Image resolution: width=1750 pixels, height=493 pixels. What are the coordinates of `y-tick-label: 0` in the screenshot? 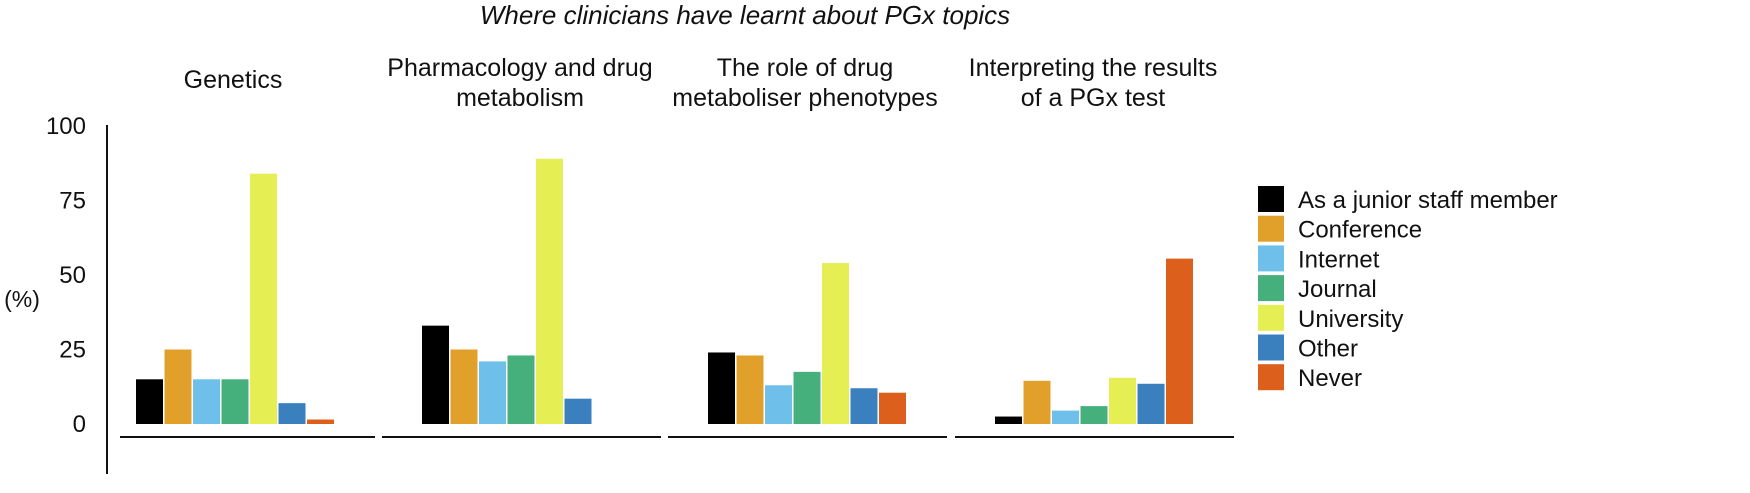 It's located at (79, 424).